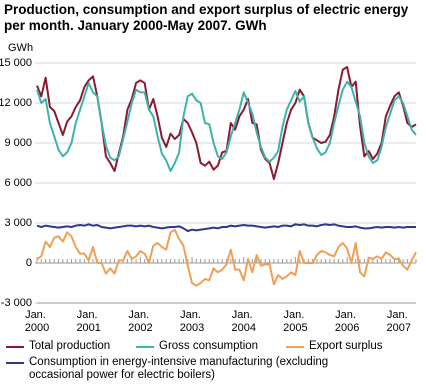 Image resolution: width=426 pixels, height=390 pixels. I want to click on y-axis-label: GWh, so click(20, 48).